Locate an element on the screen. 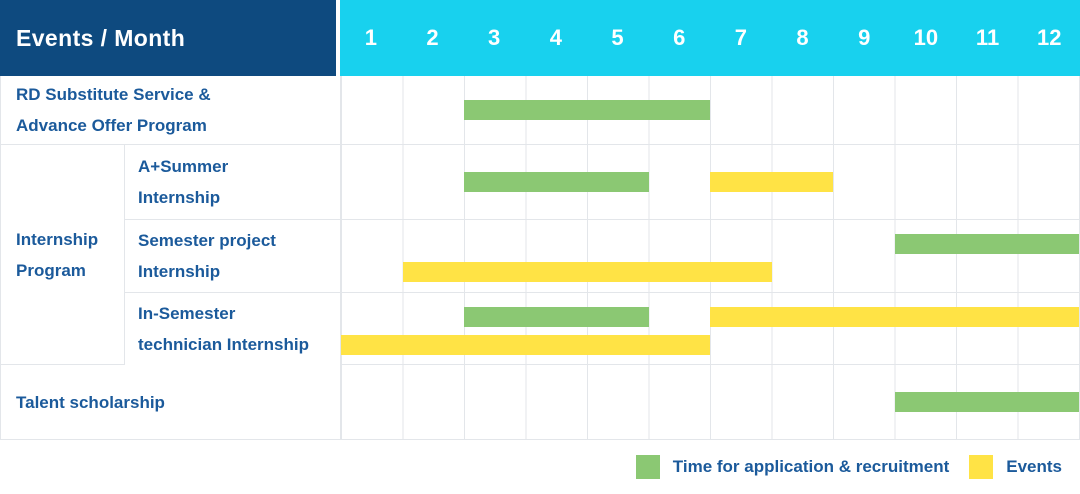 Image resolution: width=1080 pixels, height=494 pixels. row-timeline-talent-scholarship is located at coordinates (710, 402).